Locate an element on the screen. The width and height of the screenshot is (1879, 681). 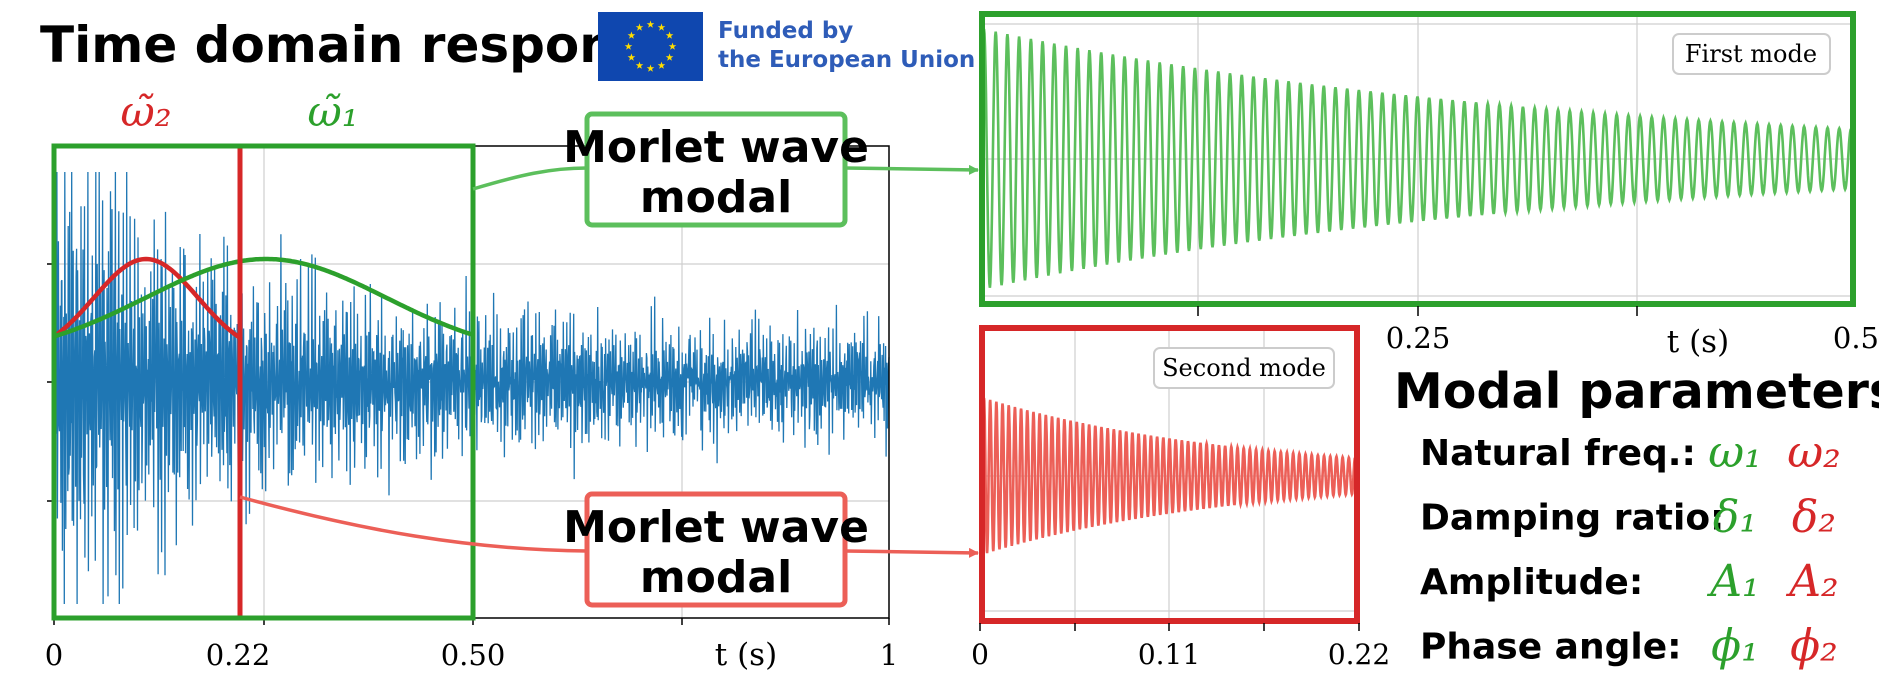
mode-signal is located at coordinates (1169, 475).